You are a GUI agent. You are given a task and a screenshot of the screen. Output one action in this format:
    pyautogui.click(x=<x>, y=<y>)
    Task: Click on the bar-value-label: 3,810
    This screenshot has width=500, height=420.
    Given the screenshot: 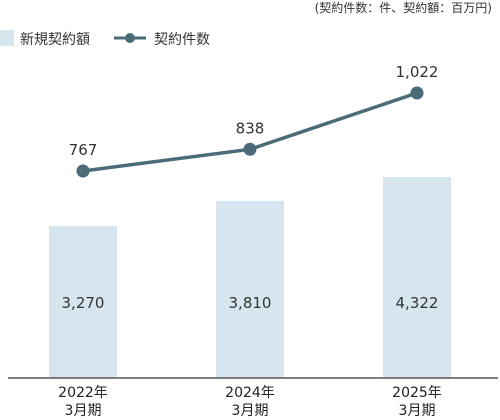 What is the action you would take?
    pyautogui.click(x=250, y=303)
    